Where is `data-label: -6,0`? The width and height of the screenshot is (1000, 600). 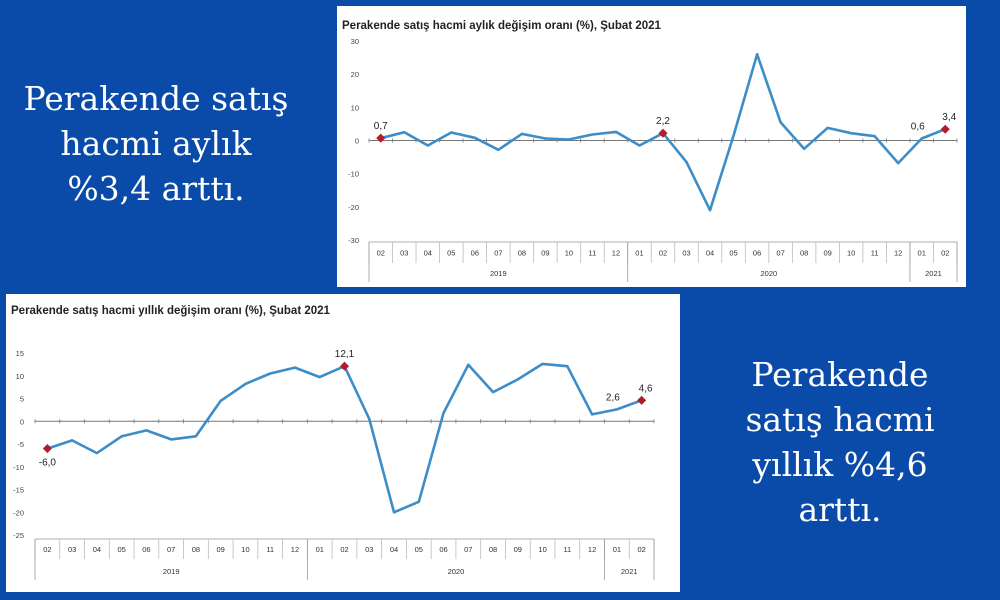
data-label: -6,0 is located at coordinates (48, 463).